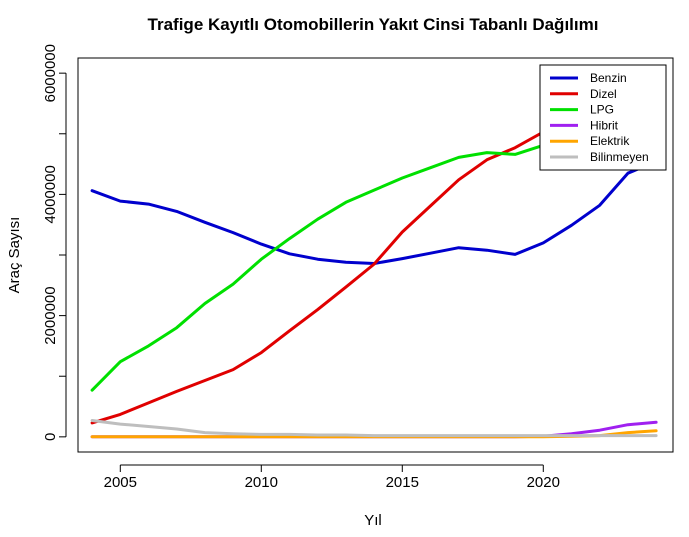 The height and width of the screenshot is (537, 689). Describe the element at coordinates (608, 78) in the screenshot. I see `legend-label: Benzin` at that location.